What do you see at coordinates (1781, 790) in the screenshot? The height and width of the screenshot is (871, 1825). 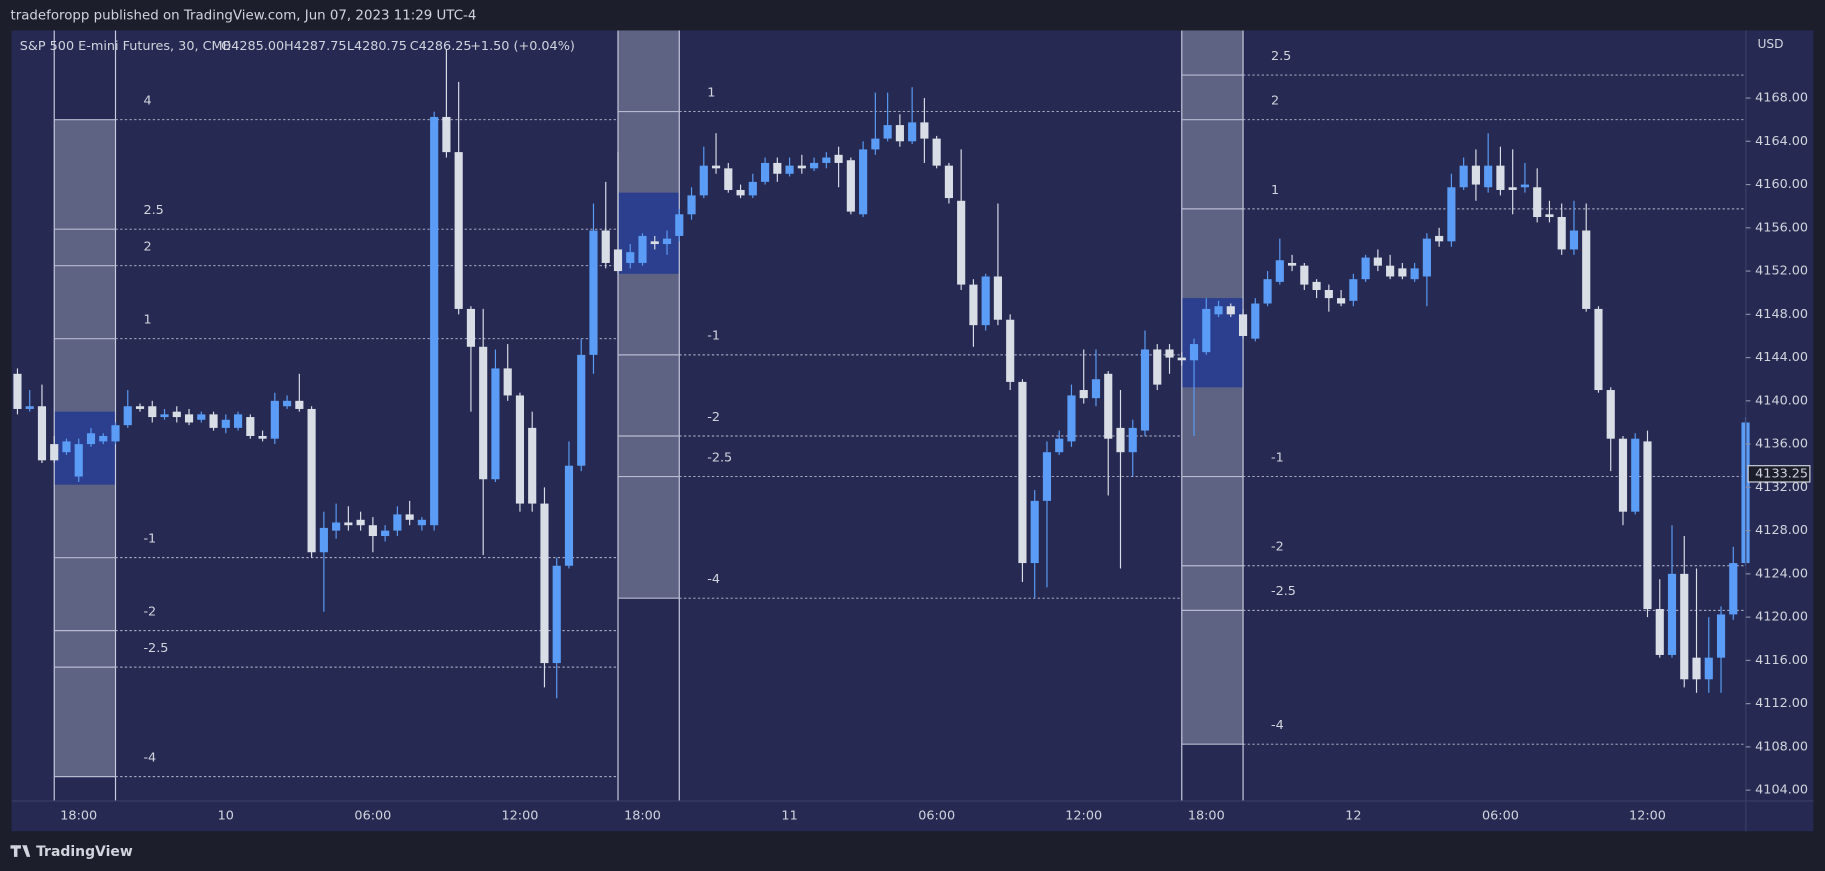 I see `y-tick-label: 4104.00` at bounding box center [1781, 790].